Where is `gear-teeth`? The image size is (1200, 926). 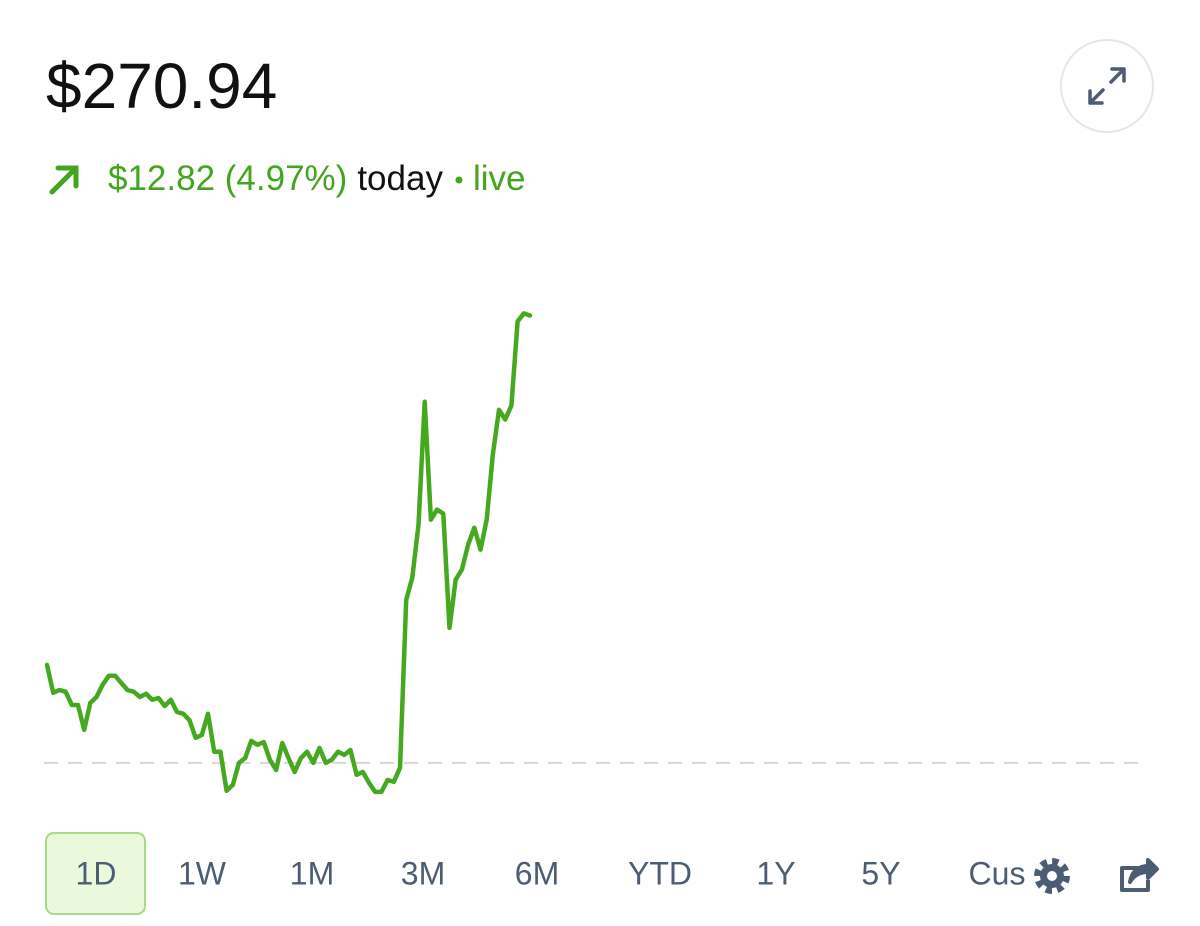 gear-teeth is located at coordinates (1052, 876).